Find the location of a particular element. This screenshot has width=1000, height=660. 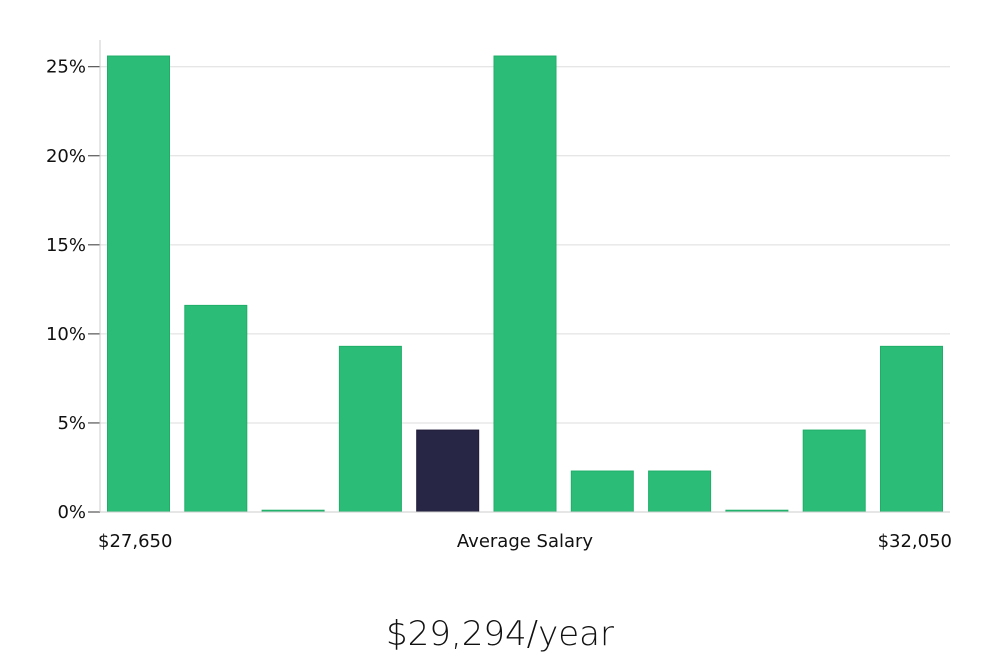

y-tick-label: 5% is located at coordinates (71, 423).